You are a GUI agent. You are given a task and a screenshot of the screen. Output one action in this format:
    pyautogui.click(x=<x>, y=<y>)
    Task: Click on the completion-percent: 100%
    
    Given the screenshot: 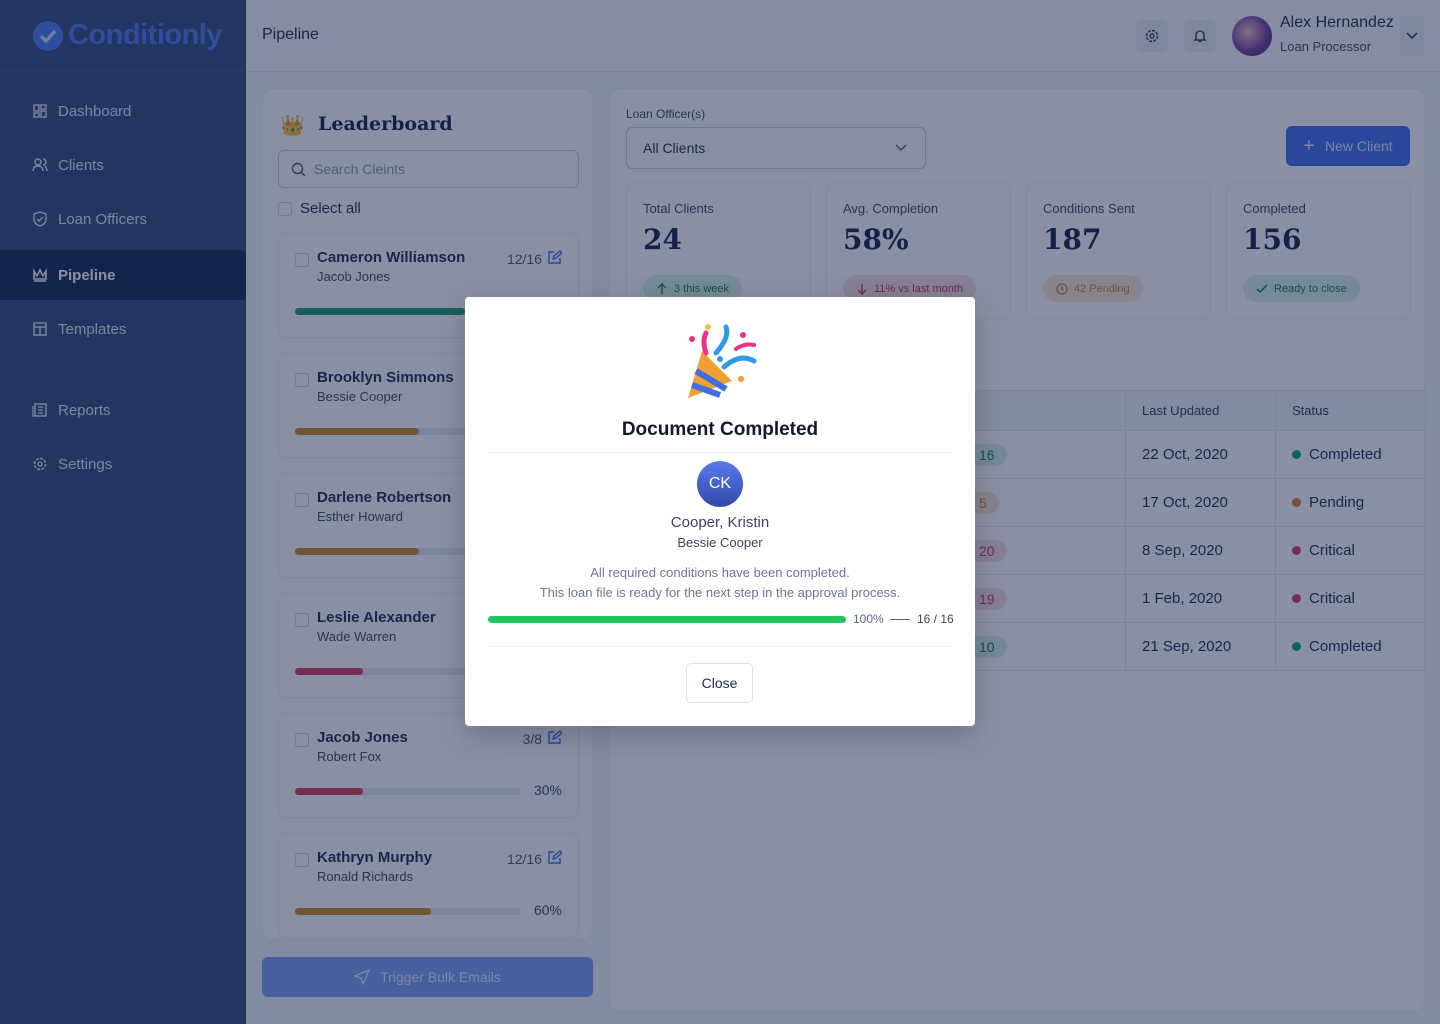 What is the action you would take?
    pyautogui.click(x=868, y=619)
    